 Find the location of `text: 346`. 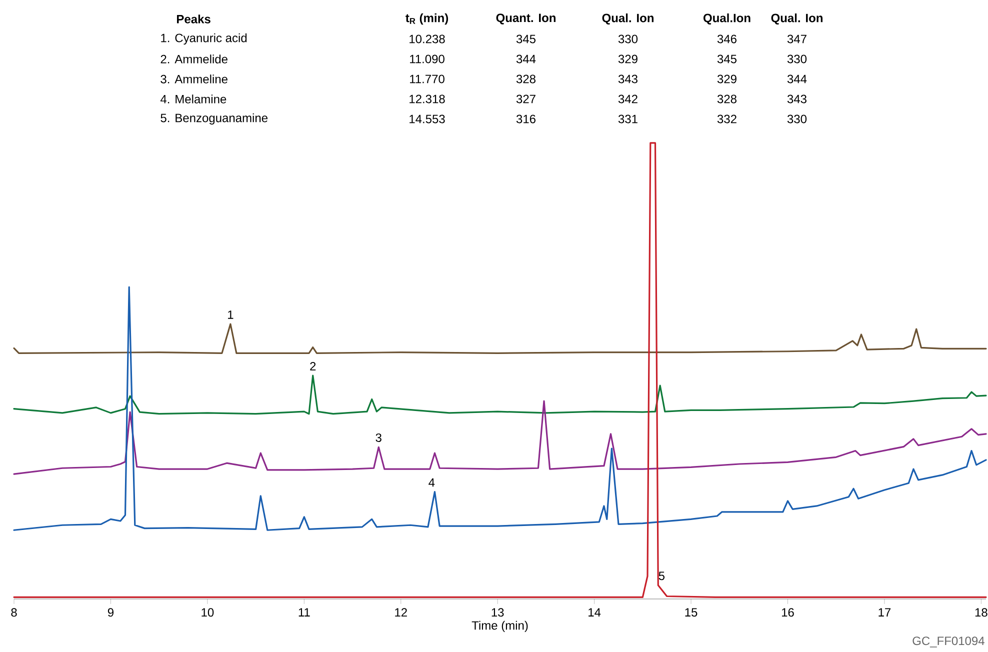

text: 346 is located at coordinates (726, 39).